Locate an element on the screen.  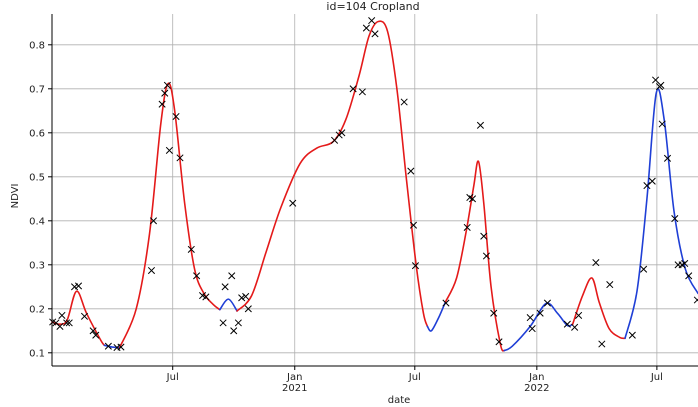
y-tick-label: 0.3 is located at coordinates (37, 265).